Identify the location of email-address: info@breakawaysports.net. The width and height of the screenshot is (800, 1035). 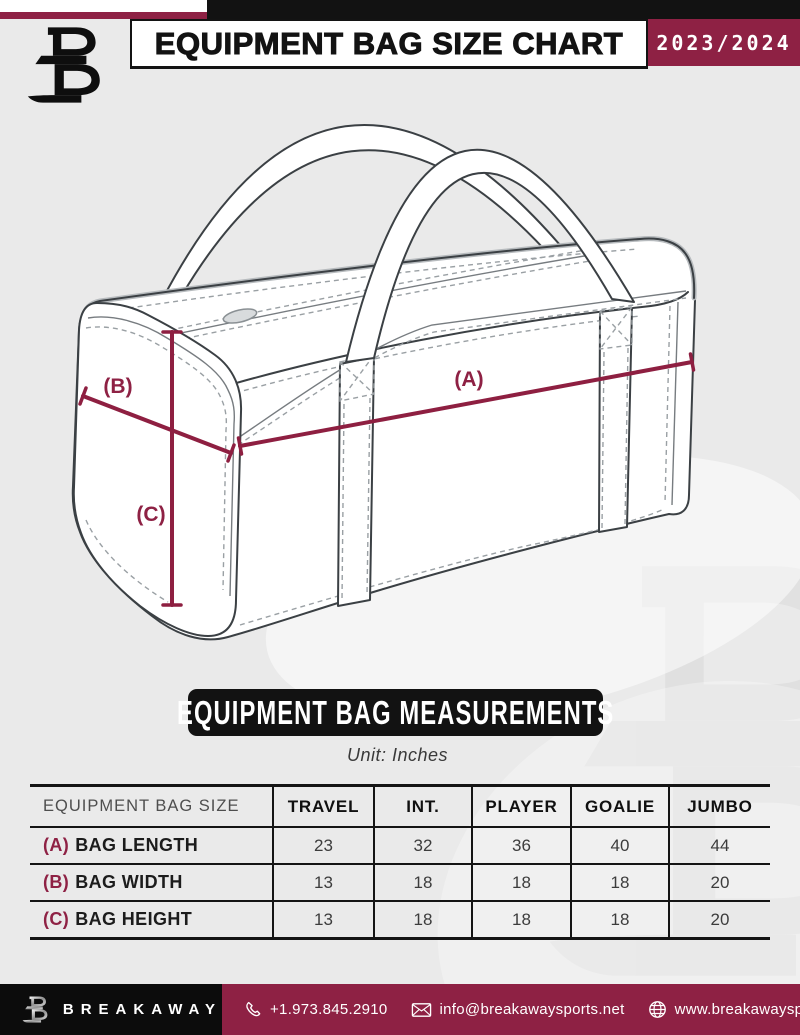
(532, 1009).